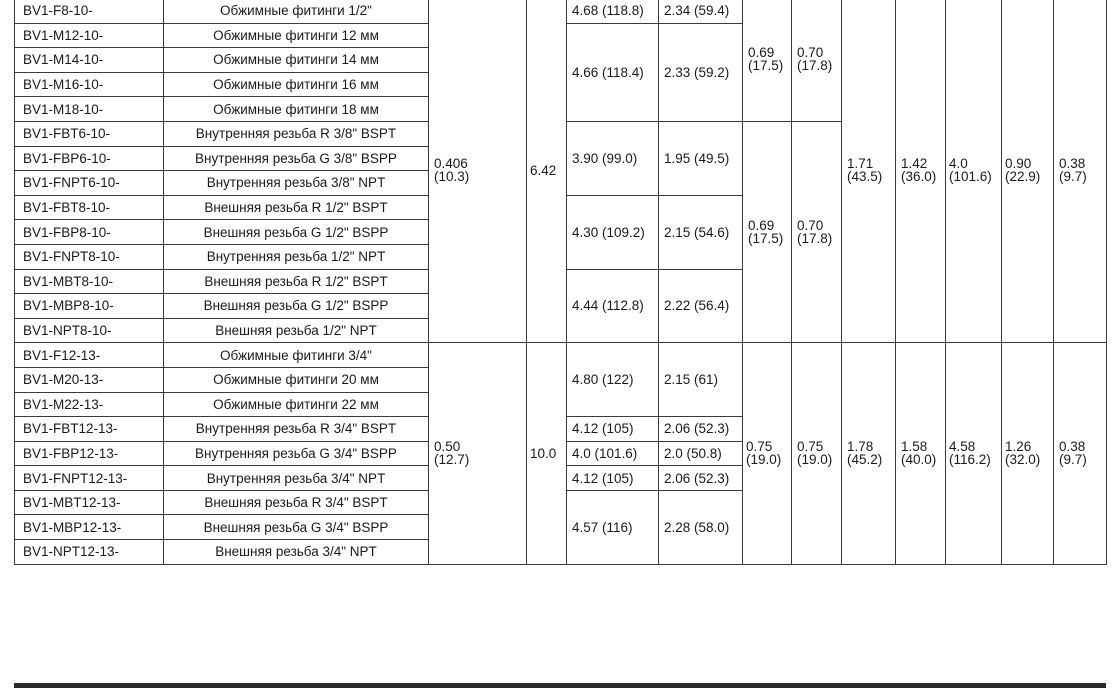 The height and width of the screenshot is (692, 1114). What do you see at coordinates (296, 453) in the screenshot?
I see `description-cell: Внутренняя резьба G 3/4" BSPP` at bounding box center [296, 453].